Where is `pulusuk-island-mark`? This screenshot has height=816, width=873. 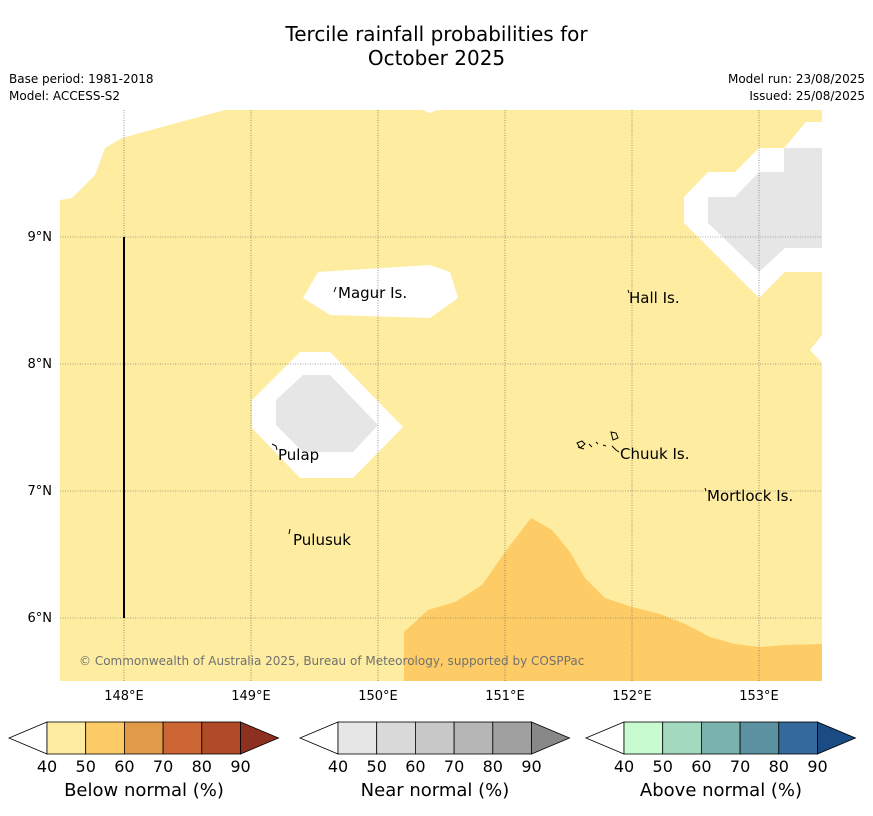 pulusuk-island-mark is located at coordinates (289, 531).